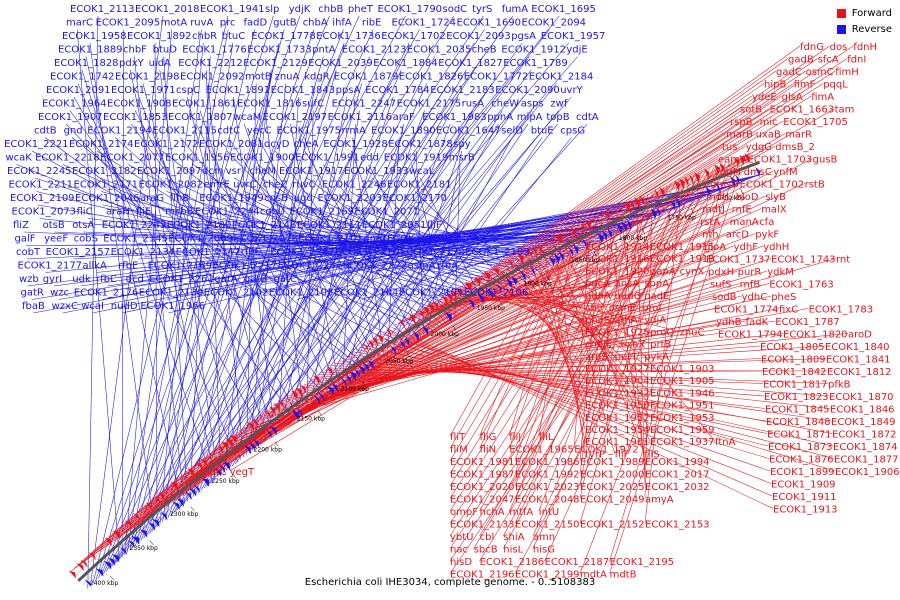  I want to click on forward-gene-label: yegT, so click(242, 472).